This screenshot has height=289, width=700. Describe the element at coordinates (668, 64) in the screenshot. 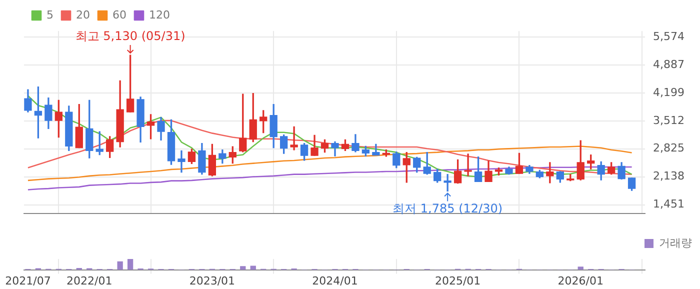

I see `y-tick-label: 4,887` at that location.